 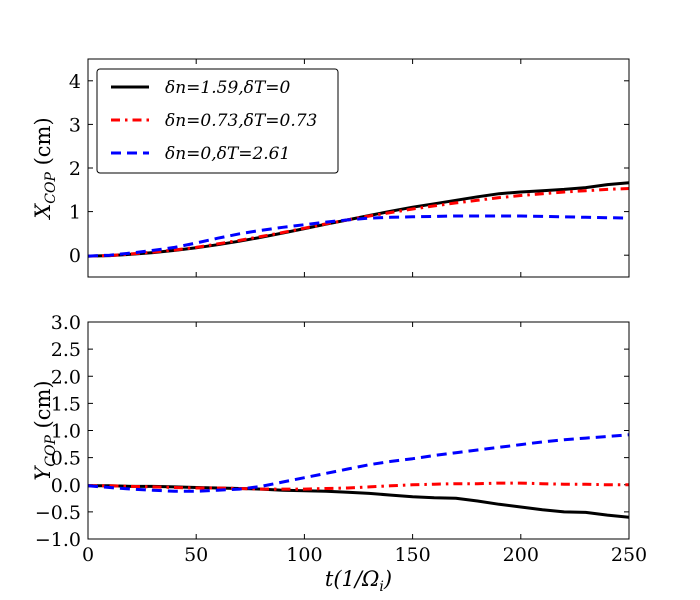 I want to click on y-tick-label: −1.0, so click(x=58, y=540).